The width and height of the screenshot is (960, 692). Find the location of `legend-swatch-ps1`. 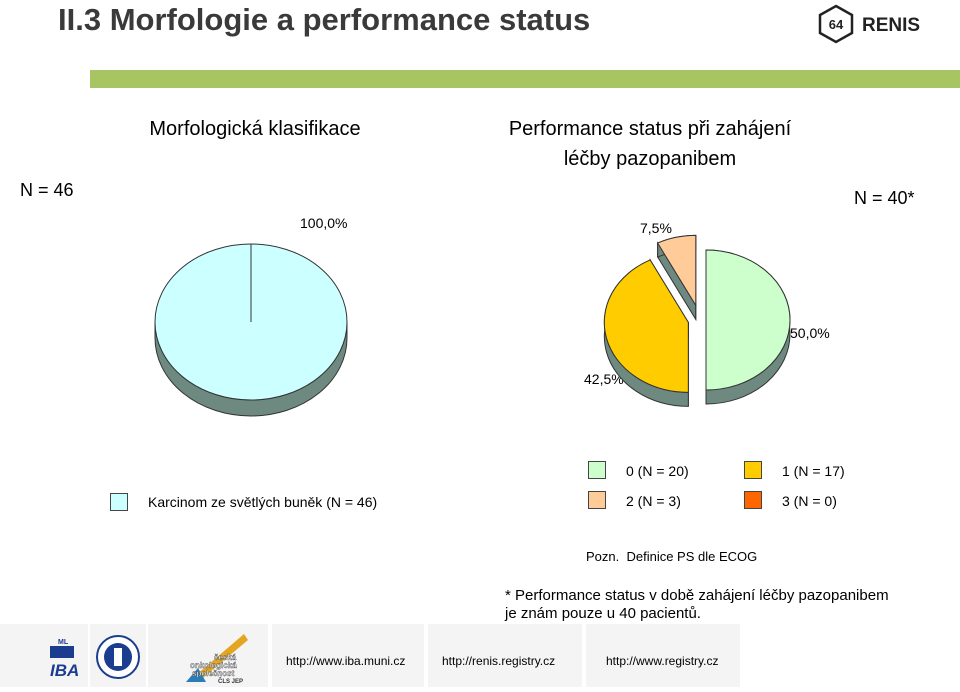

legend-swatch-ps1 is located at coordinates (753, 470).